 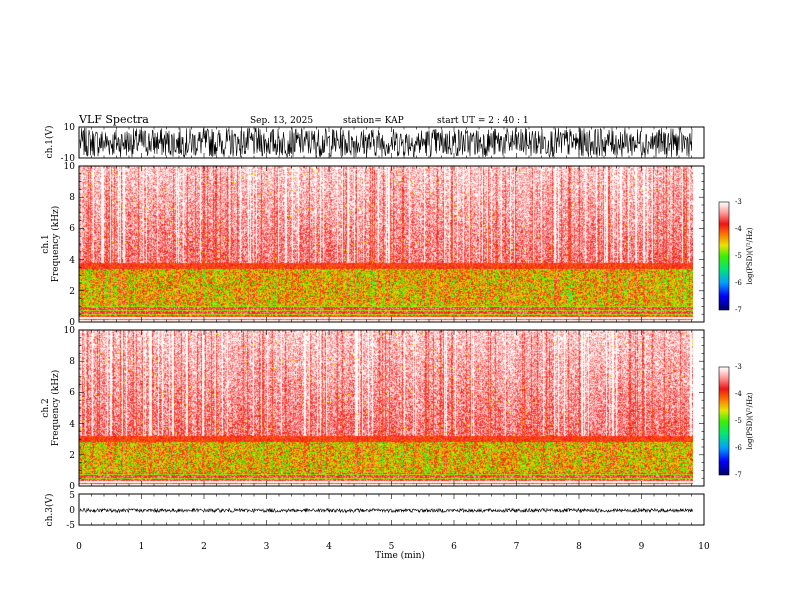 What do you see at coordinates (750, 255) in the screenshot?
I see `ch1-colorbar-label: log(PSD)(V²/Hz)` at bounding box center [750, 255].